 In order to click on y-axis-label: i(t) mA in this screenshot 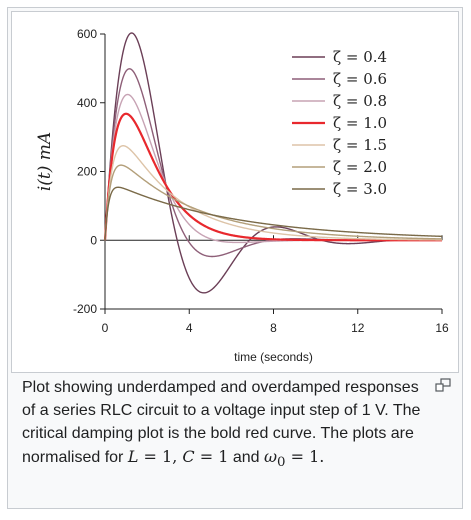, I will do `click(45, 161)`.